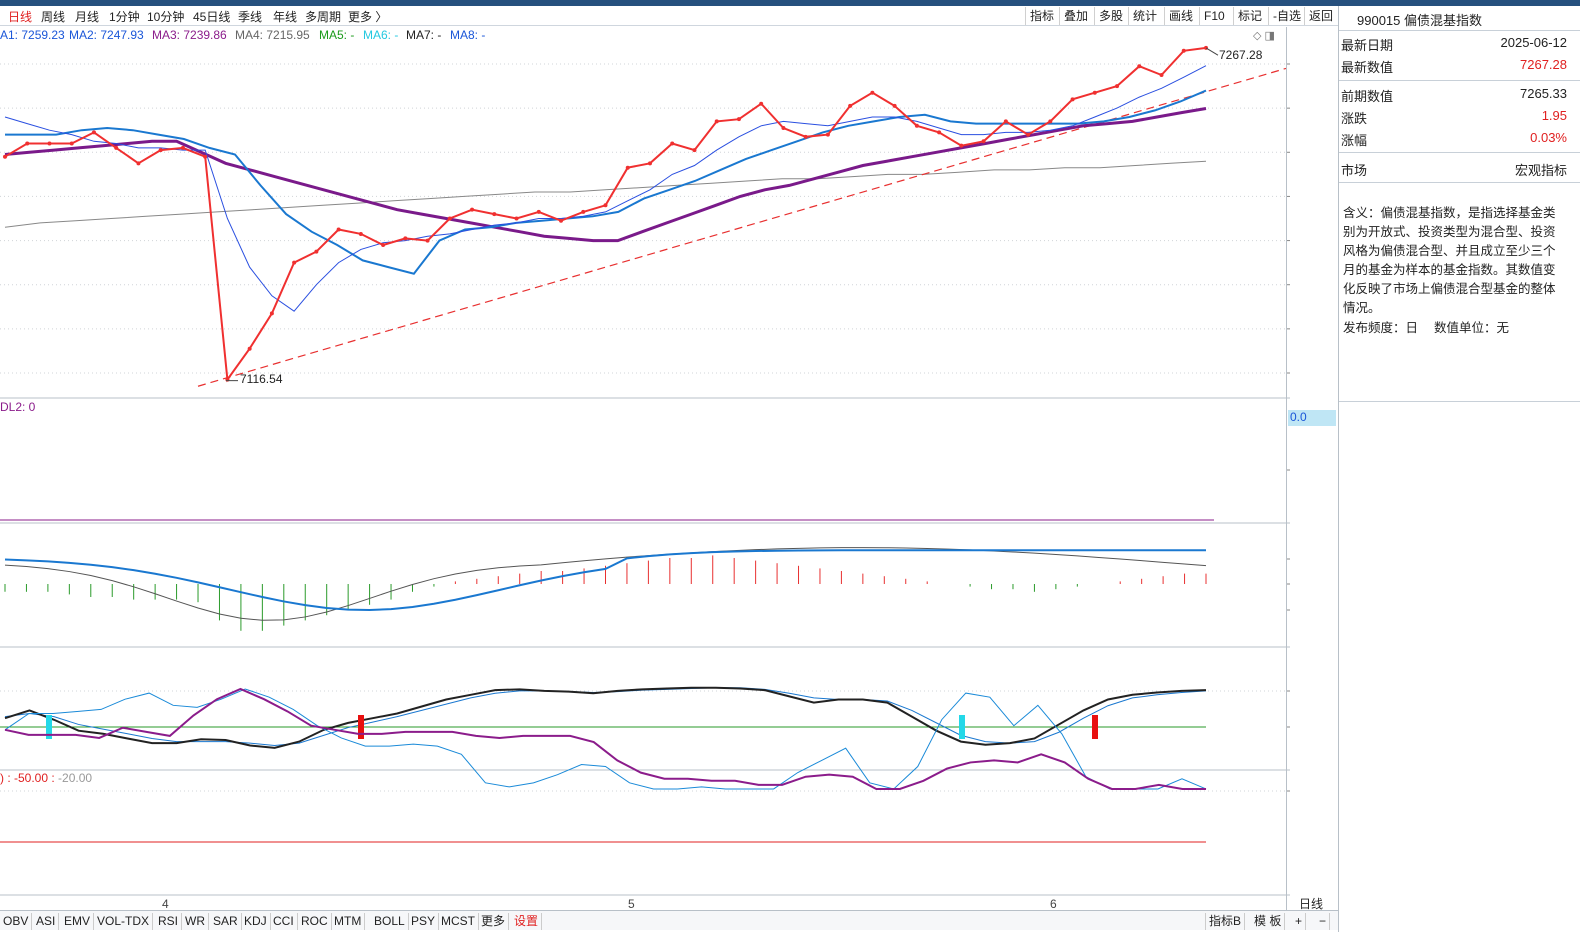 The width and height of the screenshot is (1580, 939). I want to click on month-label-jun: 6, so click(1053, 904).